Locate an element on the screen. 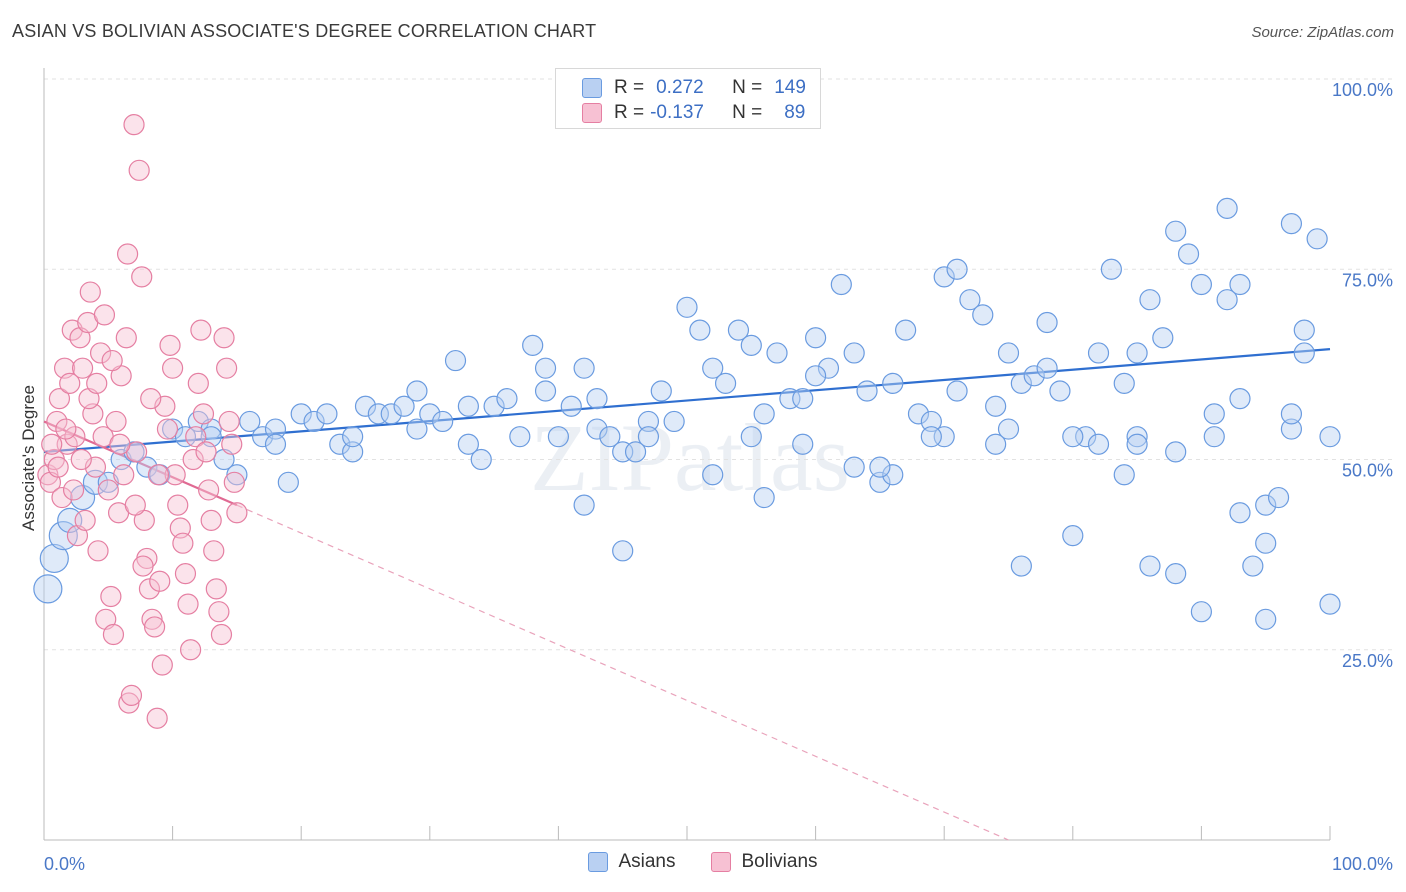 This screenshot has height=892, width=1406. legend-row-bolivians: R = -0.137 N = 89 is located at coordinates (693, 113).